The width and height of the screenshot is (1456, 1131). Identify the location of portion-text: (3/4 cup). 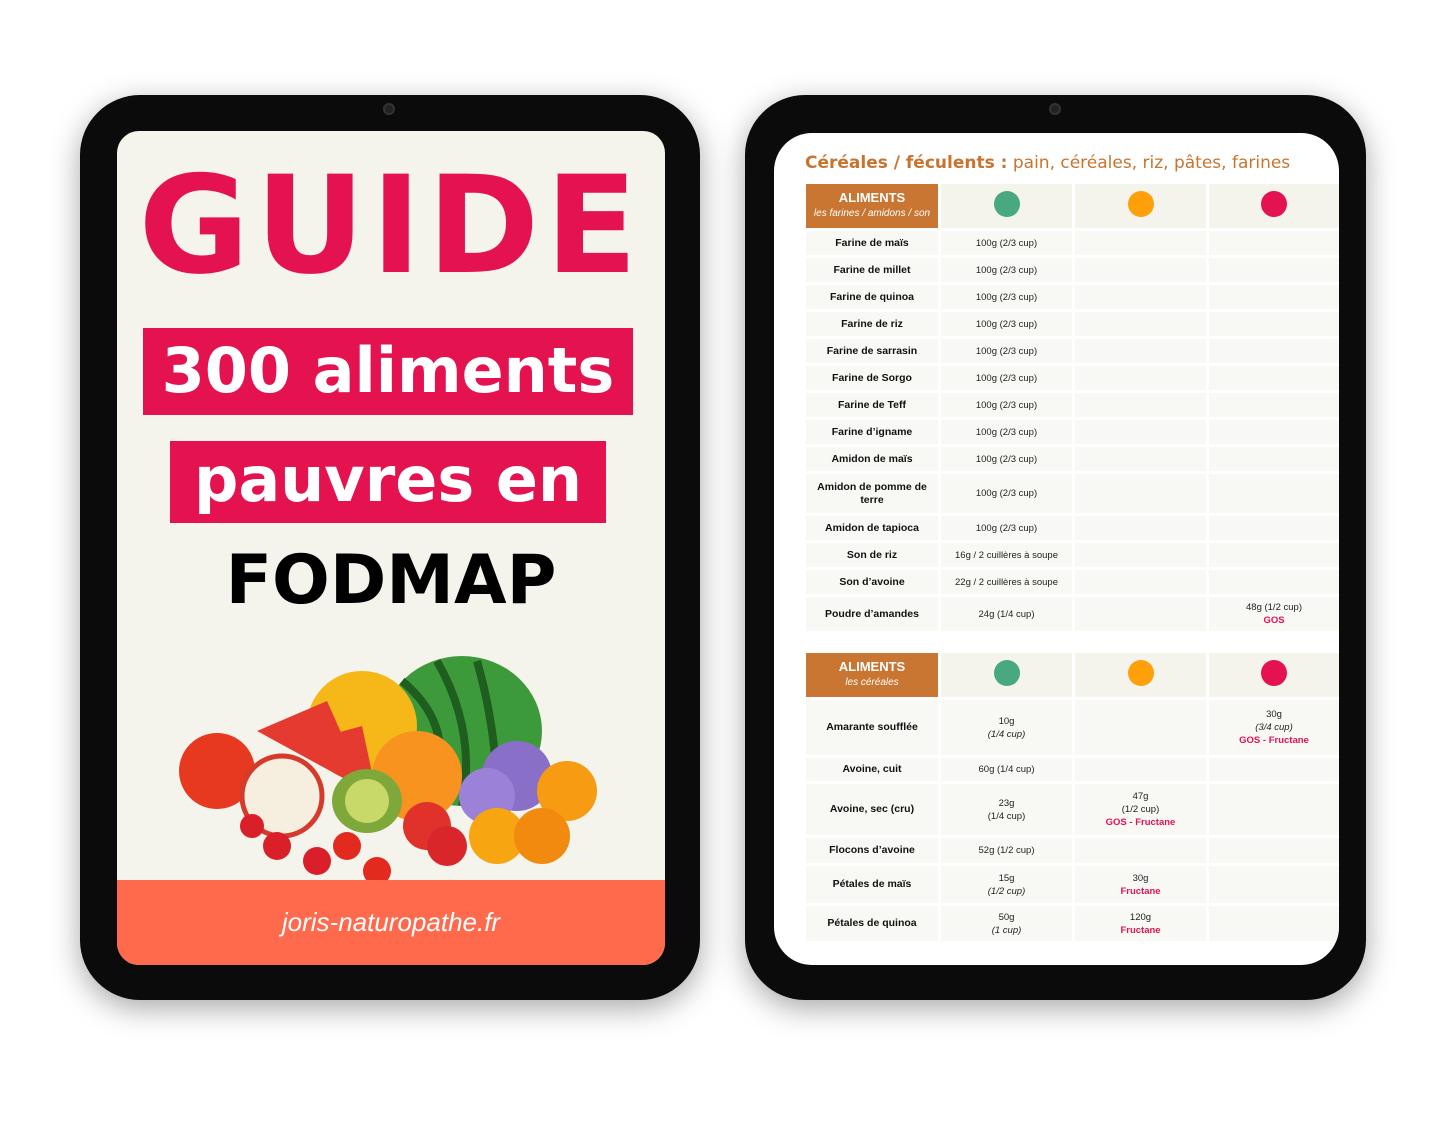
(1274, 727).